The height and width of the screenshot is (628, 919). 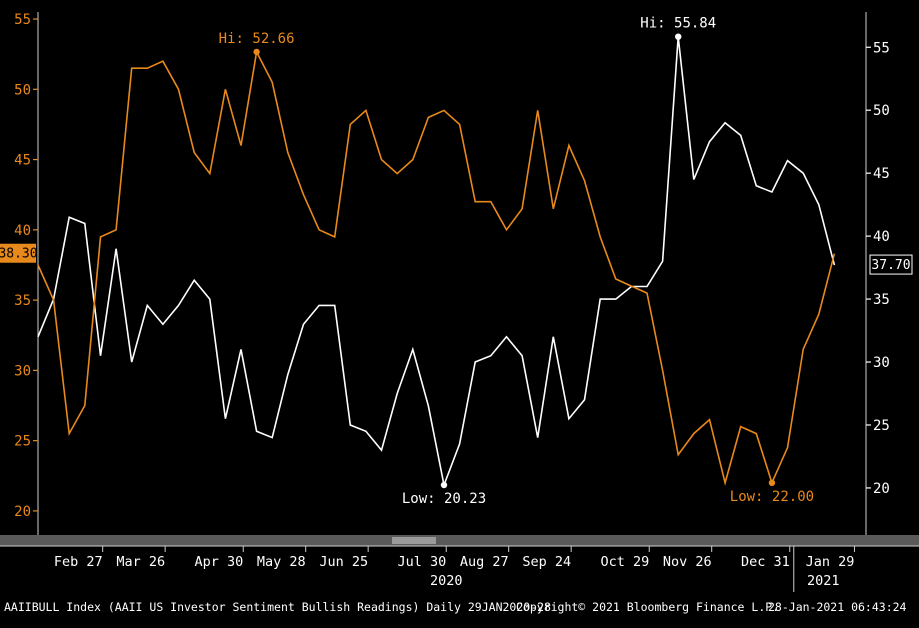 What do you see at coordinates (881, 489) in the screenshot?
I see `right-tick-label: 20` at bounding box center [881, 489].